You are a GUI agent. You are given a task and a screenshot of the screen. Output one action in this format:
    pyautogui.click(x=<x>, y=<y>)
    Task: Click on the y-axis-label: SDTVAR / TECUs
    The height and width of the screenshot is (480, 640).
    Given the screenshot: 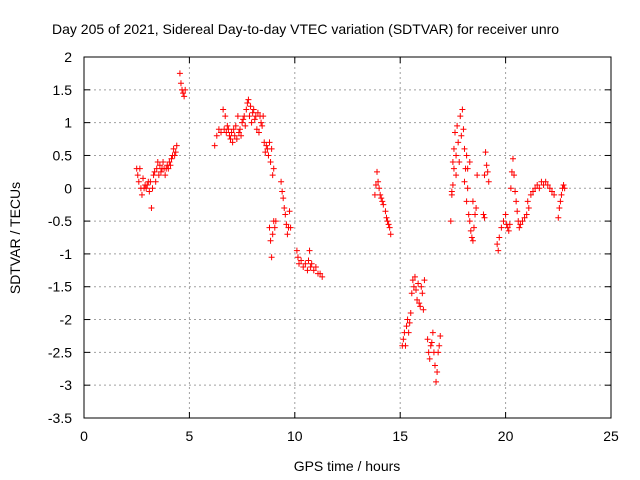 What is the action you would take?
    pyautogui.click(x=15, y=238)
    